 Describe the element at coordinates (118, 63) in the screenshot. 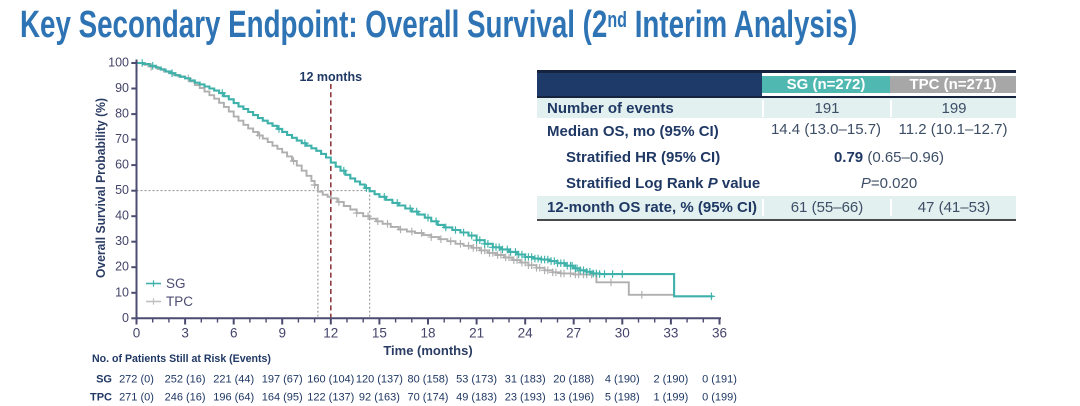

I see `svg-text: 100` at that location.